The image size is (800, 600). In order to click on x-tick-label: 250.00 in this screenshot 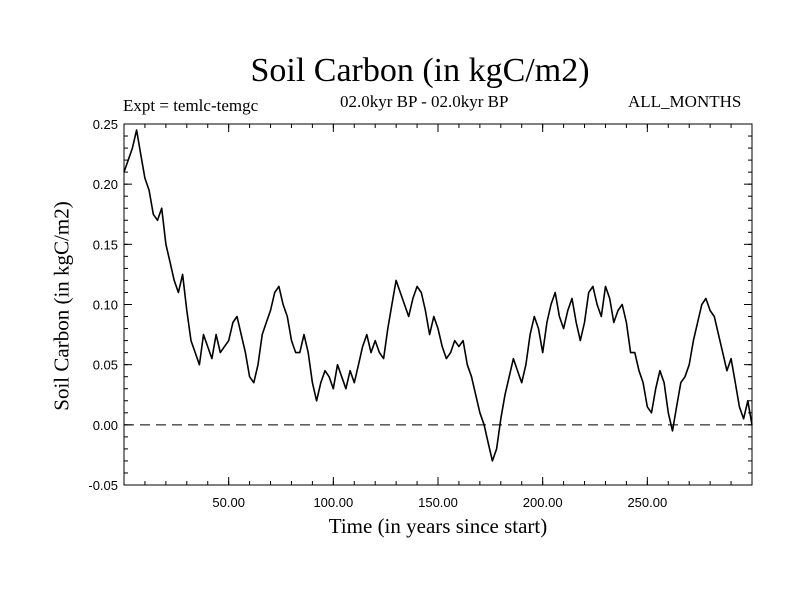, I will do `click(647, 502)`.